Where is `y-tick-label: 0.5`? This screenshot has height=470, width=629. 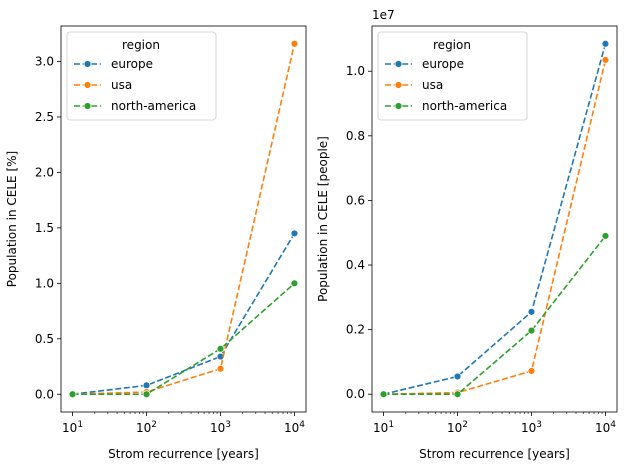
y-tick-label: 0.5 is located at coordinates (44, 339).